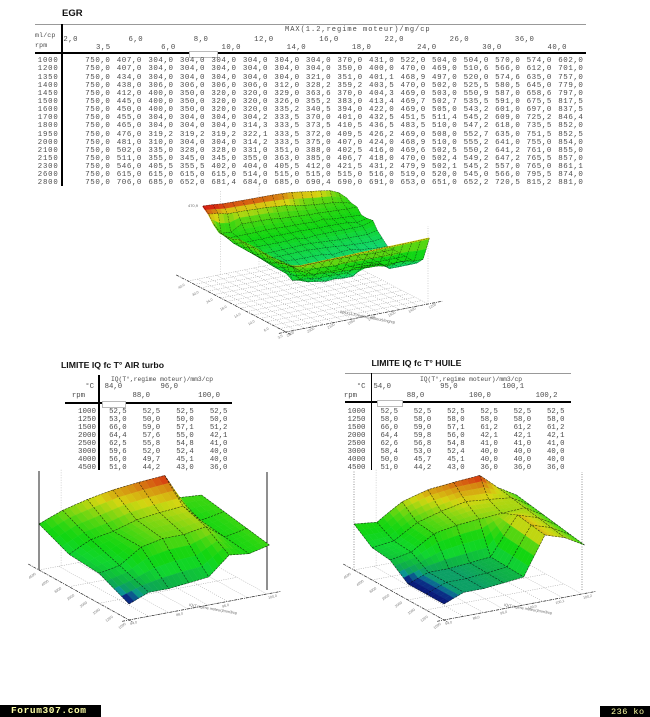 The width and height of the screenshot is (650, 717). What do you see at coordinates (588, 597) in the screenshot?
I see `svg-text: 100,2` at bounding box center [588, 597].